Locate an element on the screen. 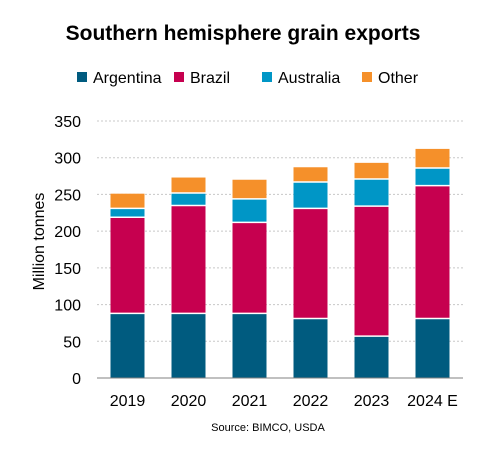 The width and height of the screenshot is (486, 465). y-tick-label: 300 is located at coordinates (67, 159).